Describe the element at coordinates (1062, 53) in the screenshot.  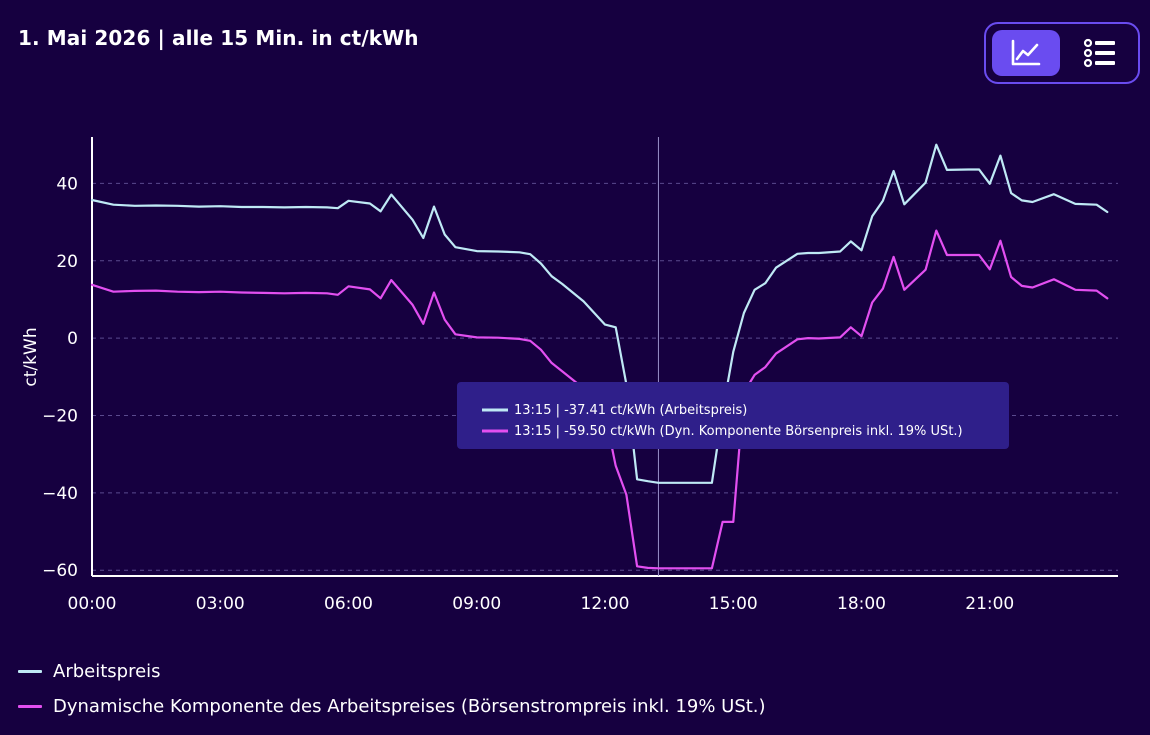
I see `view-toggle` at that location.